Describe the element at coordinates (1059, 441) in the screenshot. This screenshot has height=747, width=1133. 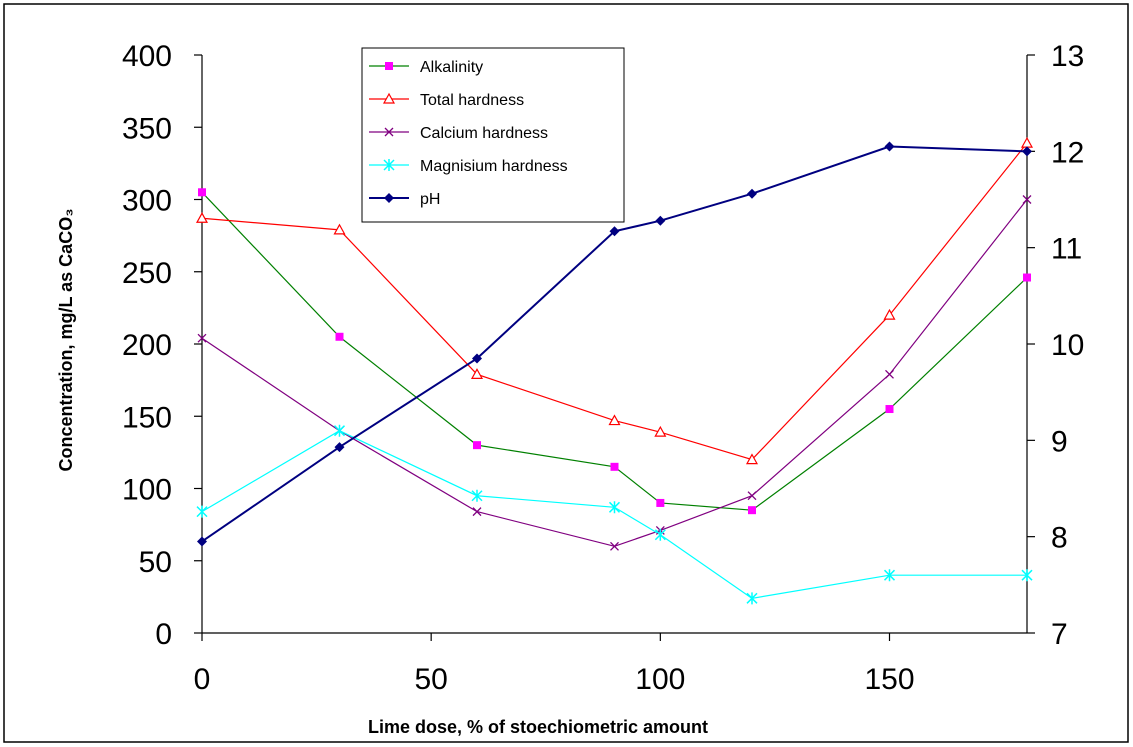
I see `y2-tick-label: 9` at that location.